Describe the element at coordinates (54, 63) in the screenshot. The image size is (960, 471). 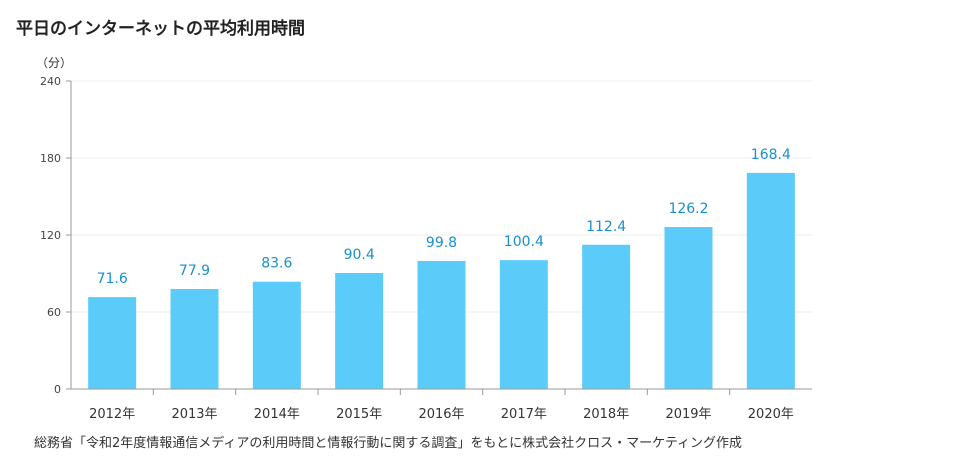
I see `y-axis-unit: （分）` at that location.